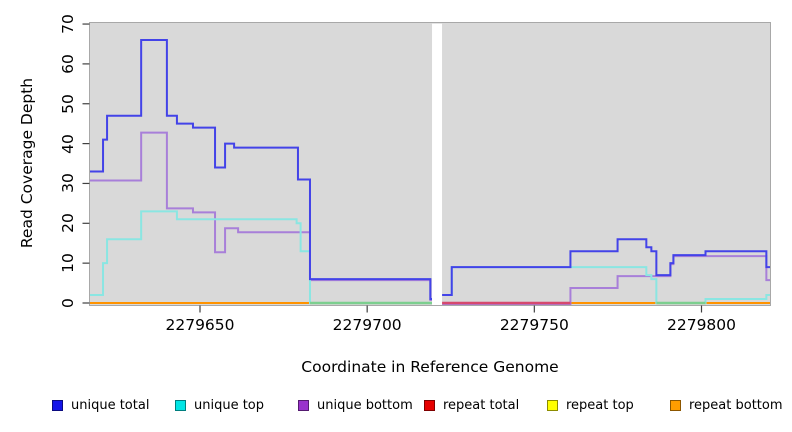 The height and width of the screenshot is (432, 792). Describe the element at coordinates (261, 257) in the screenshot. I see `series-line-unique-top` at that location.